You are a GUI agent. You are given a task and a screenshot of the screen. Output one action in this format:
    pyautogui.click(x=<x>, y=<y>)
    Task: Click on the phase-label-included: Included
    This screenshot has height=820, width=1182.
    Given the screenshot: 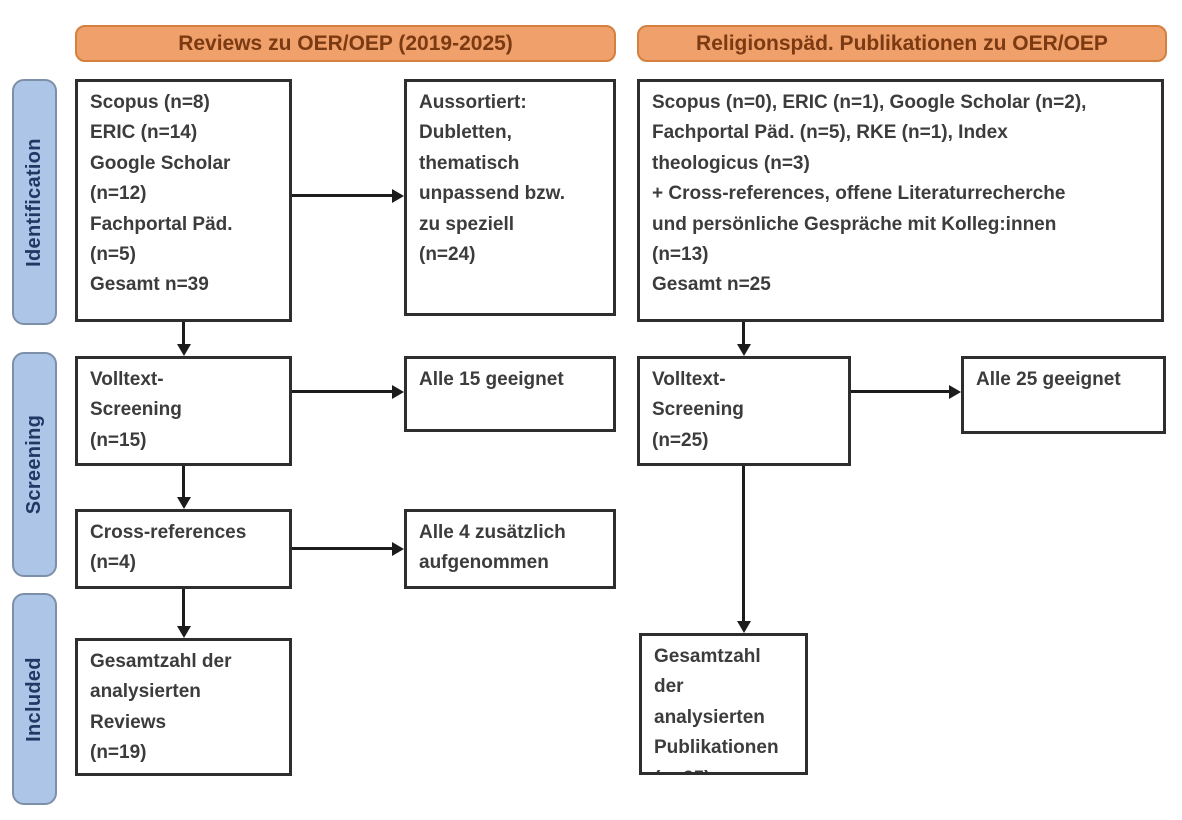 What is the action you would take?
    pyautogui.click(x=34, y=699)
    